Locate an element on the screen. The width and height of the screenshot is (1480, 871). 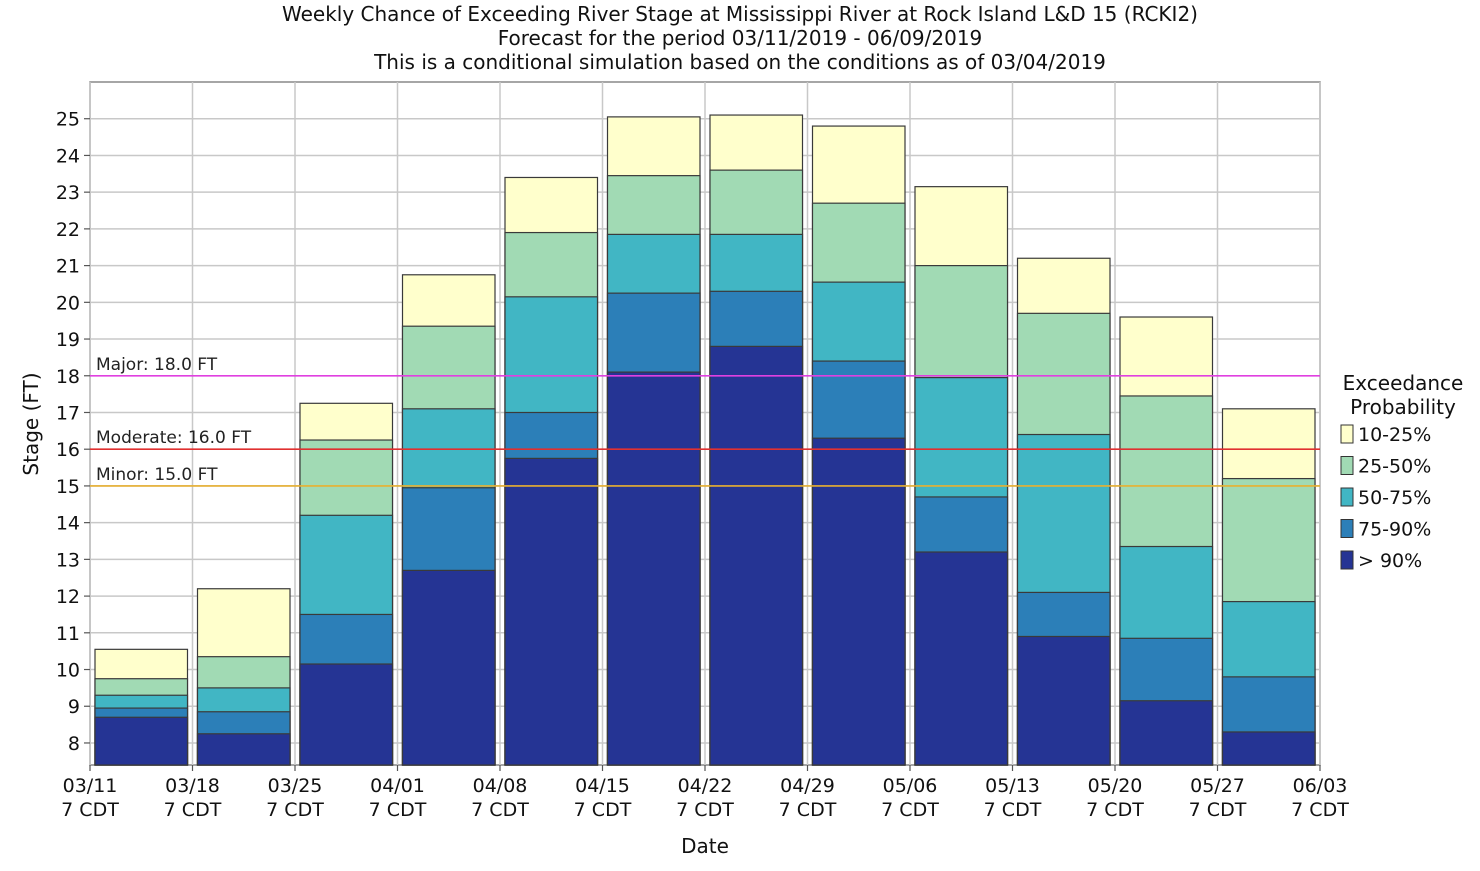
y-axis-ticks: 8 9 10 11 12 13 14 15 16 17 18 19 20 21 22 23 24 25 is located at coordinates (73, 432).